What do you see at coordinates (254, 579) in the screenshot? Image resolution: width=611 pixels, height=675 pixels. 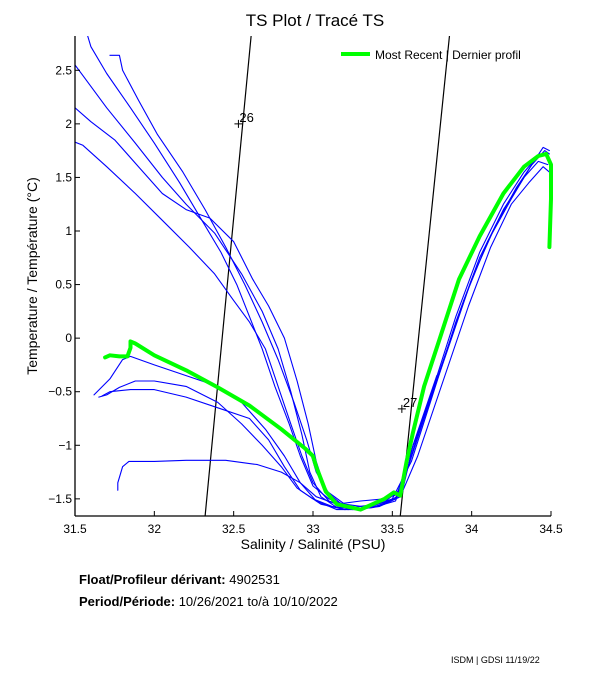 I see `float-id: 4902531` at bounding box center [254, 579].